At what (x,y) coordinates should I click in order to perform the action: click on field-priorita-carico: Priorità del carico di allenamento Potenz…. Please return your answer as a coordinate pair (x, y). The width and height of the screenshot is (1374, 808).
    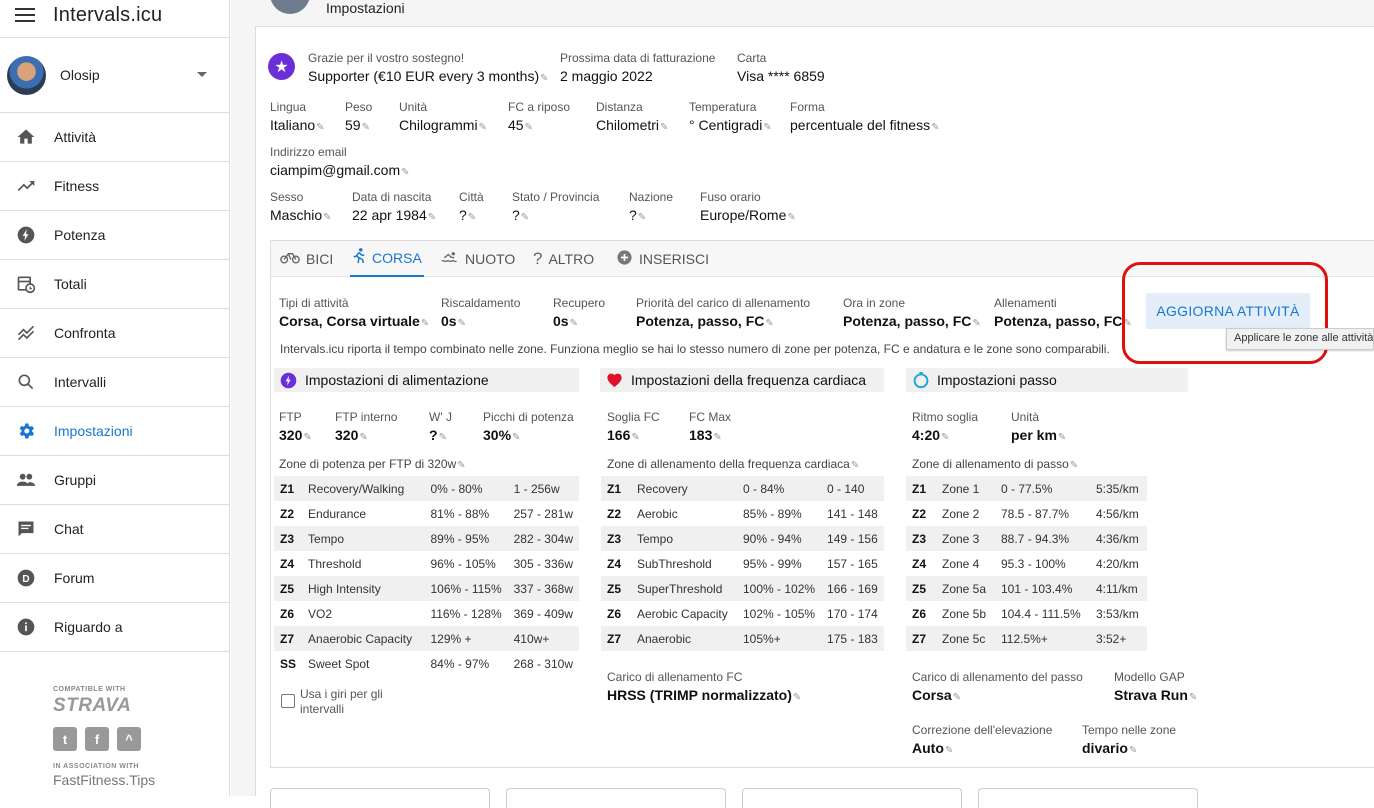
    Looking at the image, I should click on (723, 314).